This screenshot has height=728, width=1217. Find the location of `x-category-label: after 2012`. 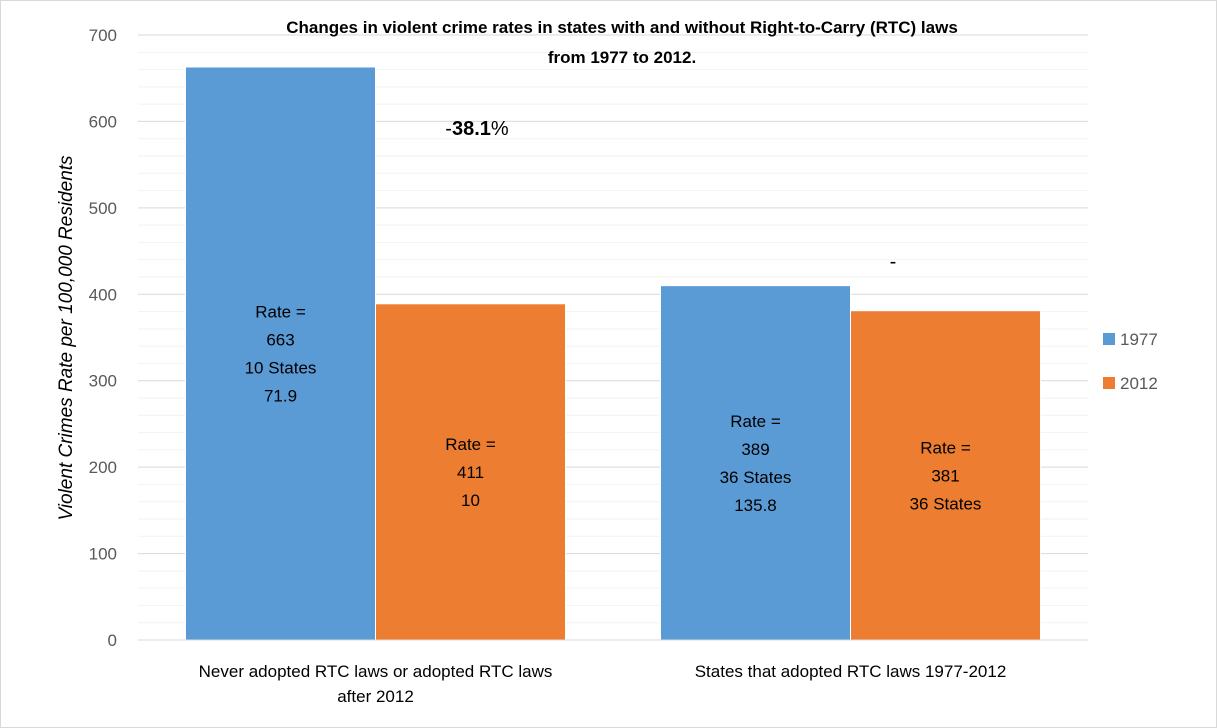

x-category-label: after 2012 is located at coordinates (375, 696).